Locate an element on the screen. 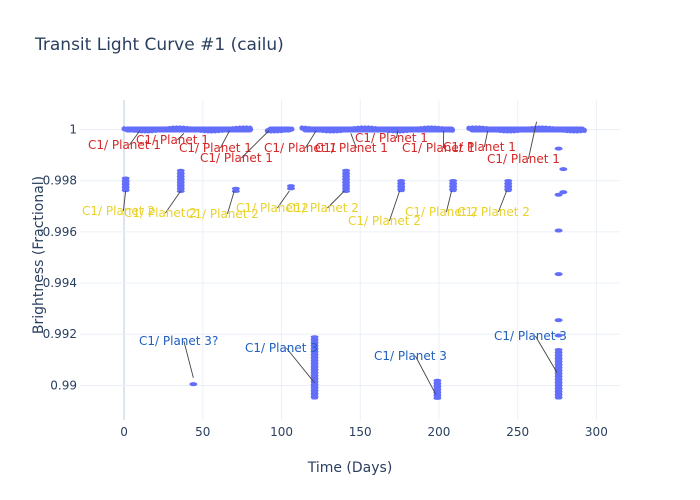  annotation-label: C1/ Planet 3? is located at coordinates (178, 341).